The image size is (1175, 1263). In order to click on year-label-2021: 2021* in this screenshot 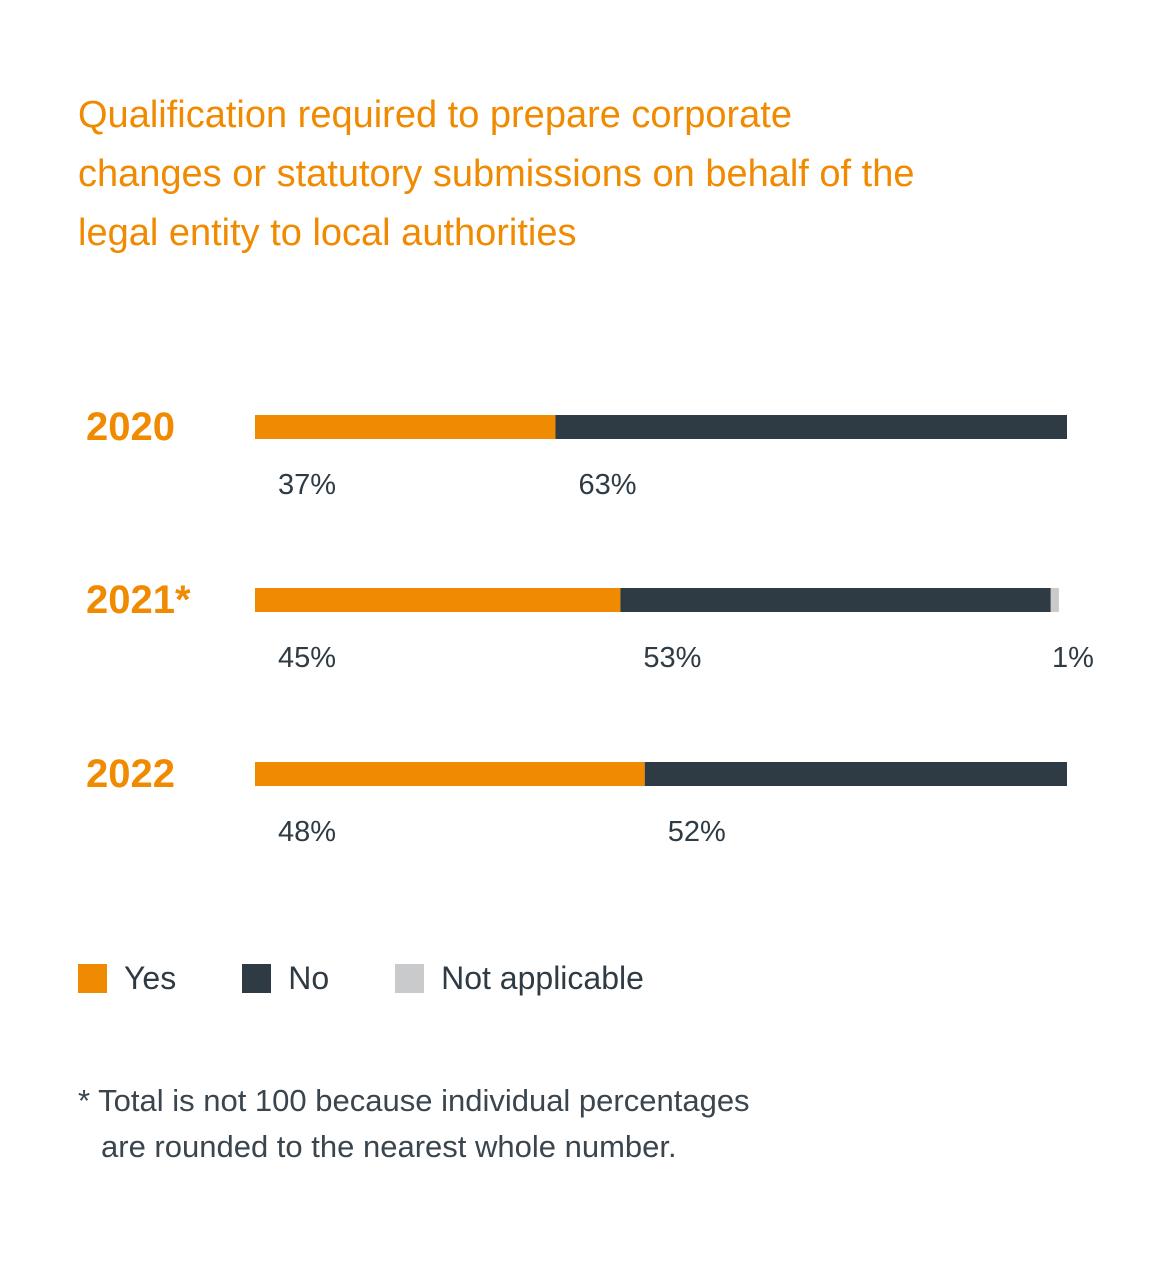, I will do `click(138, 600)`.